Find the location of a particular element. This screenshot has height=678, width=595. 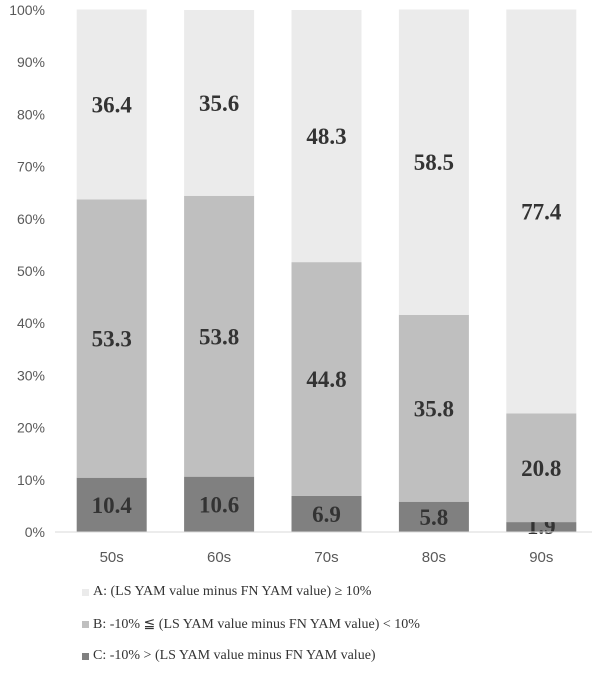

y-tick-label: 60% is located at coordinates (31, 219).